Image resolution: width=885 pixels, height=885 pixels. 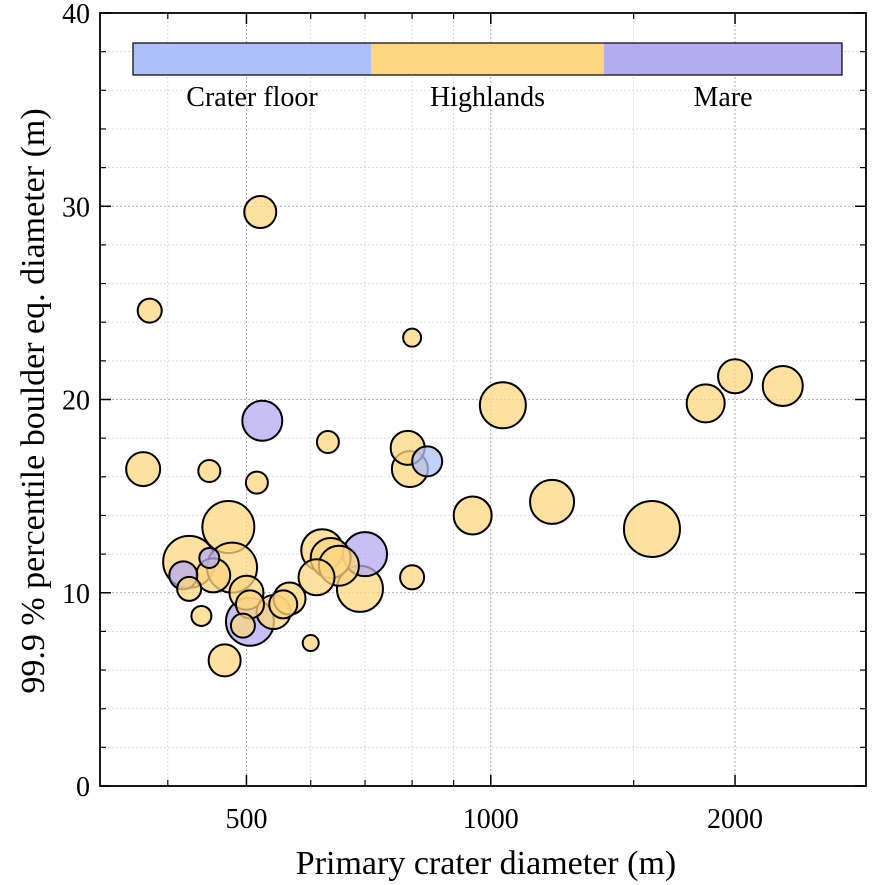 I want to click on y-tick-label: 10, so click(x=76, y=594).